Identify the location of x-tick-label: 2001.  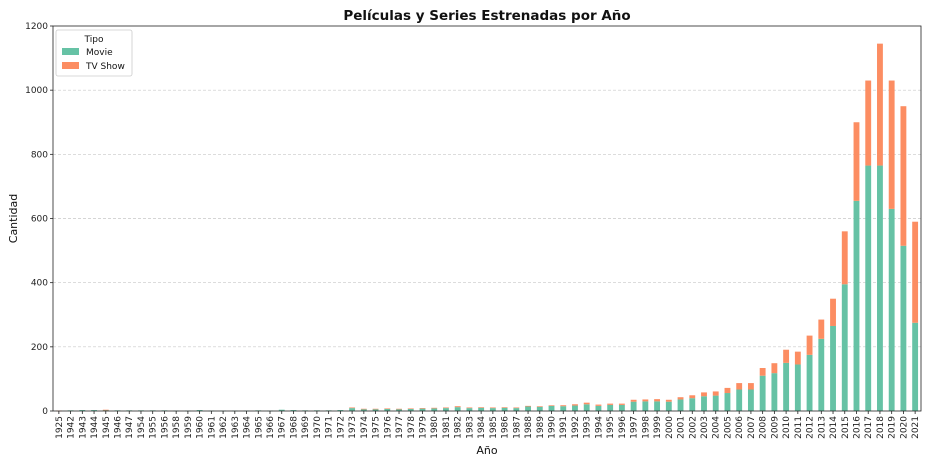
(682, 427).